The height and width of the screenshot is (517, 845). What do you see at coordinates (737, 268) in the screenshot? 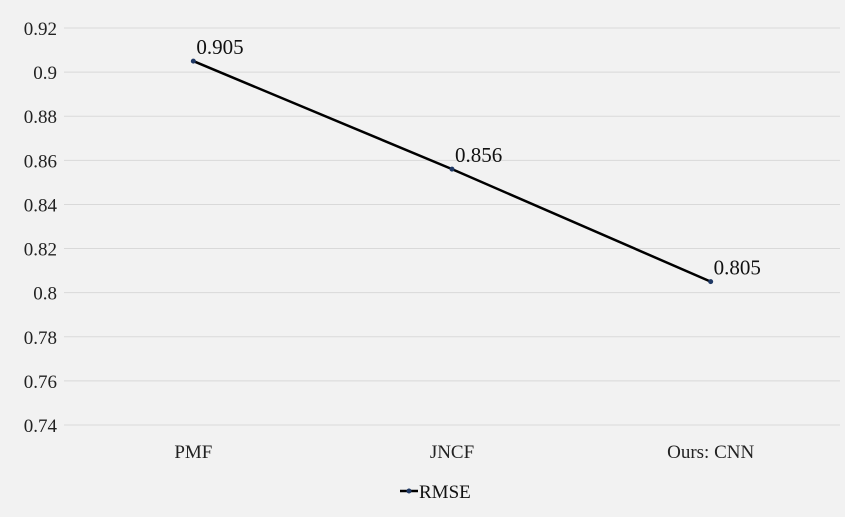
I see `data-label: 0.805` at bounding box center [737, 268].